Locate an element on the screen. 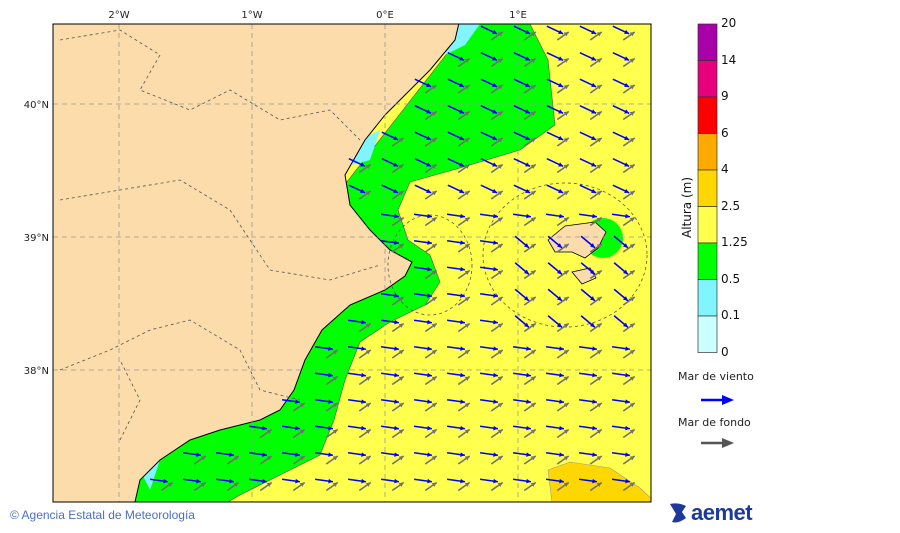 The width and height of the screenshot is (900, 533). lon-label: 1°W is located at coordinates (251, 15).